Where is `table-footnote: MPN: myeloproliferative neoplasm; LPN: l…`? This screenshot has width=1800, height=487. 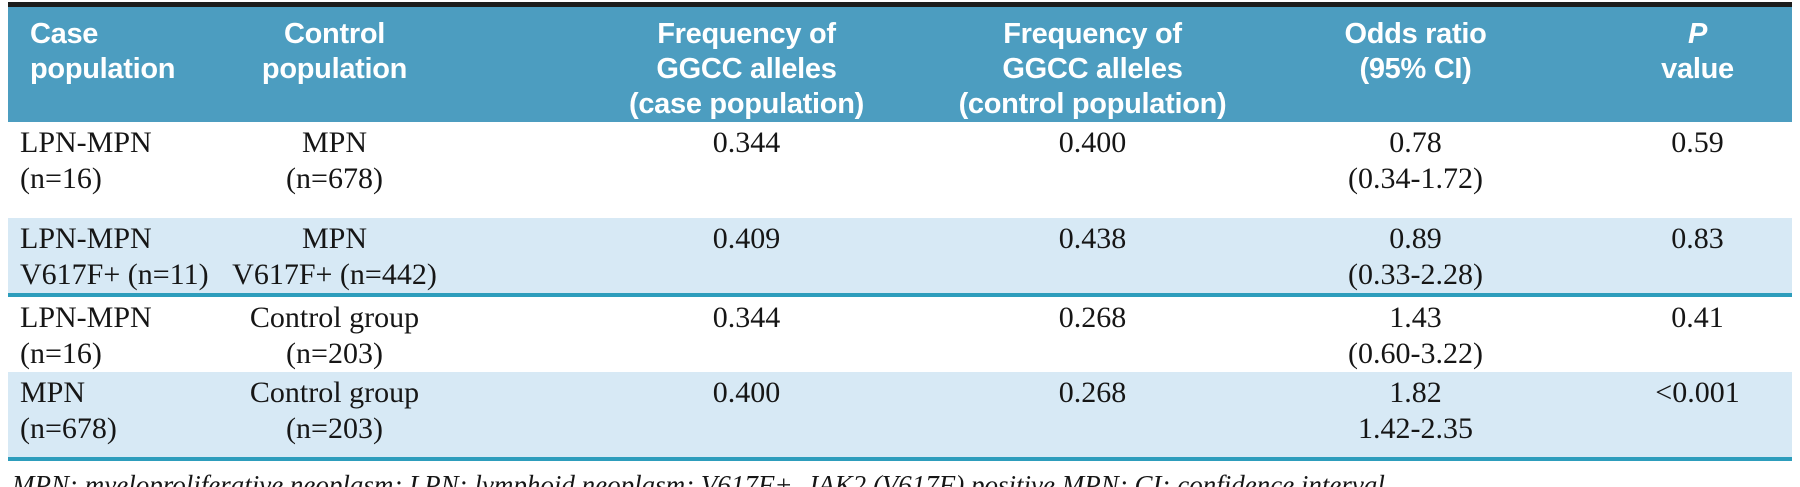 table-footnote: MPN: myeloproliferative neoplasm; LPN: l… is located at coordinates (702, 478).